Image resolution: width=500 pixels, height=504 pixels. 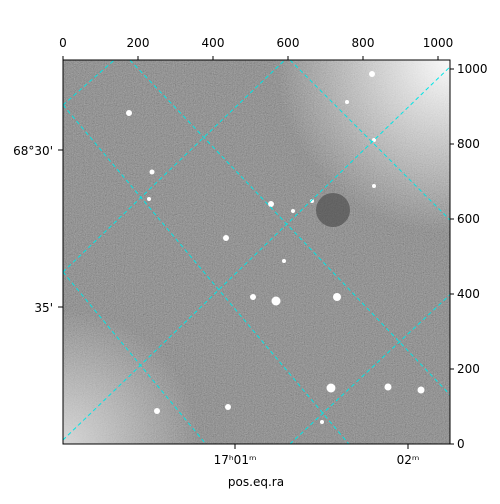 What do you see at coordinates (138, 43) in the screenshot?
I see `x-tick-label: 200` at bounding box center [138, 43].